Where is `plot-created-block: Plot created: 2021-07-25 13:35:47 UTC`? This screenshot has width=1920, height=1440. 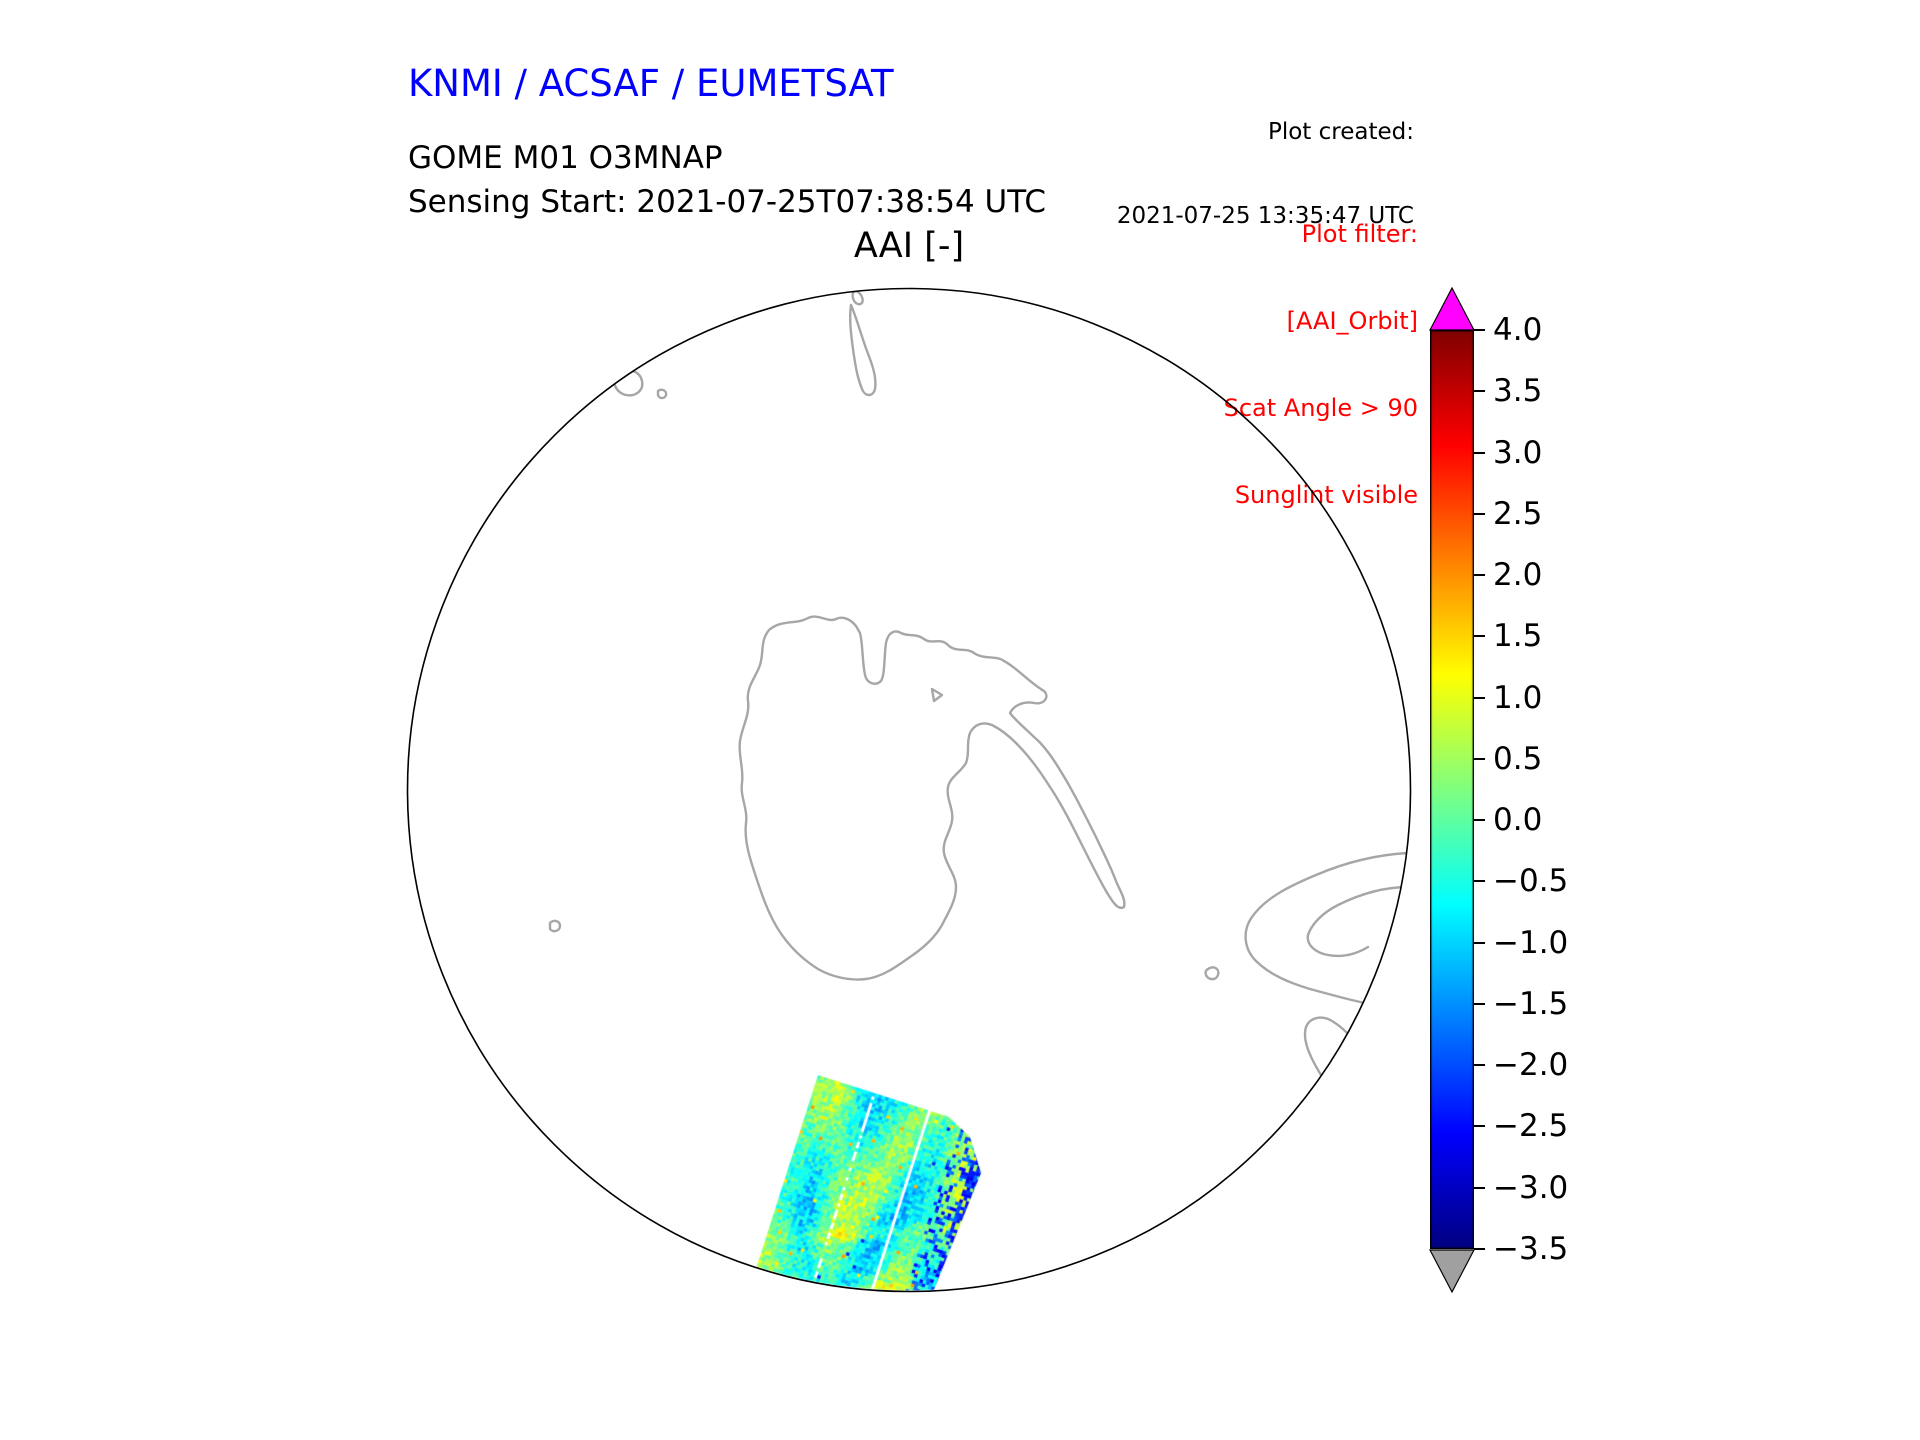
plot-created-block: Plot created: 2021-07-25 13:35:47 UTC is located at coordinates (1265, 174).